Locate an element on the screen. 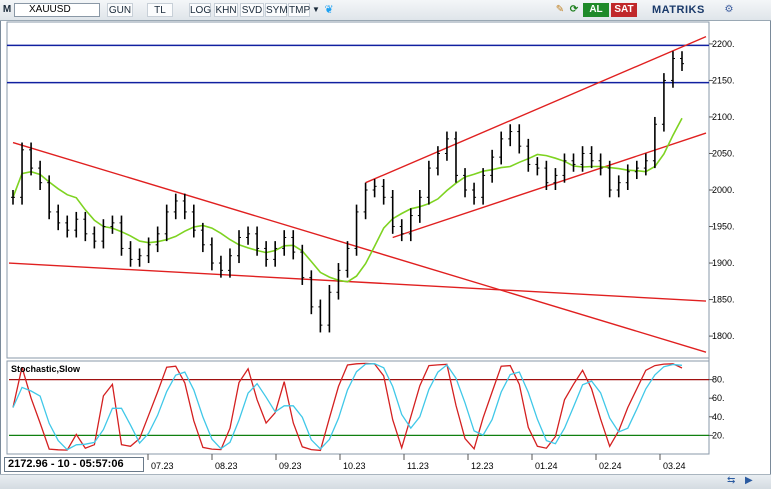 This screenshot has height=489, width=771. x-tick-label: 08.23 is located at coordinates (226, 466).